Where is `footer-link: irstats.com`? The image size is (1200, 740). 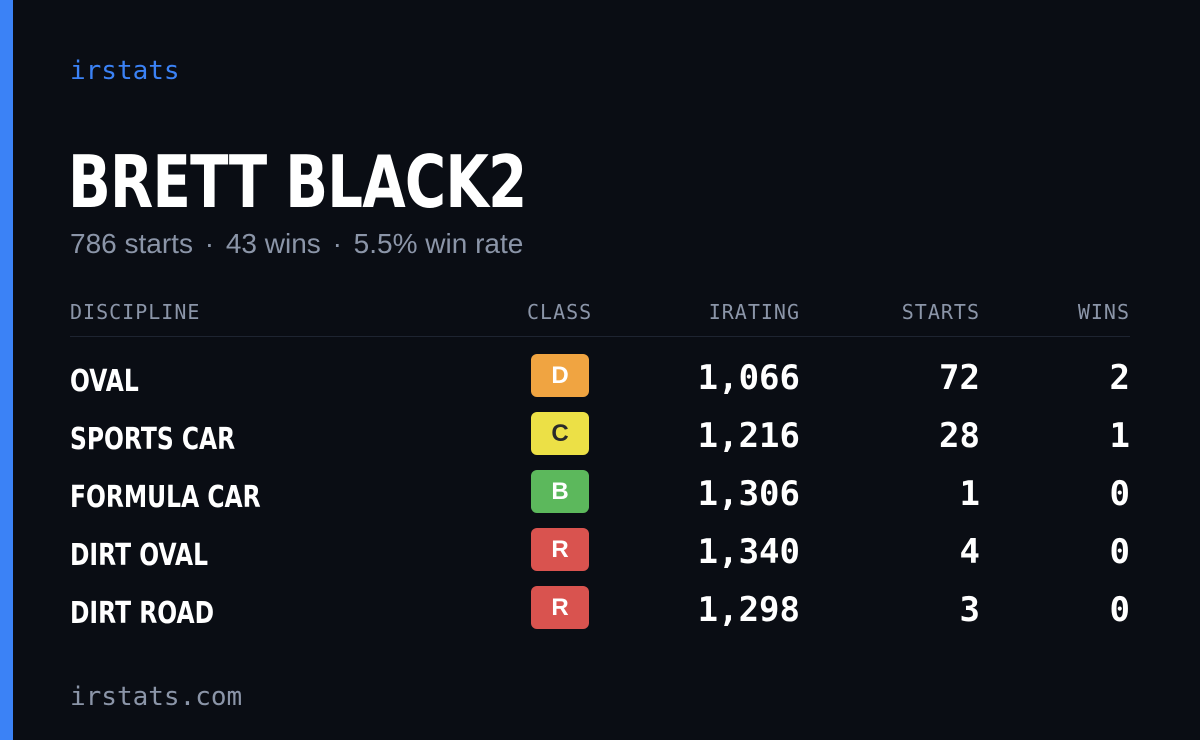 footer-link: irstats.com is located at coordinates (156, 697).